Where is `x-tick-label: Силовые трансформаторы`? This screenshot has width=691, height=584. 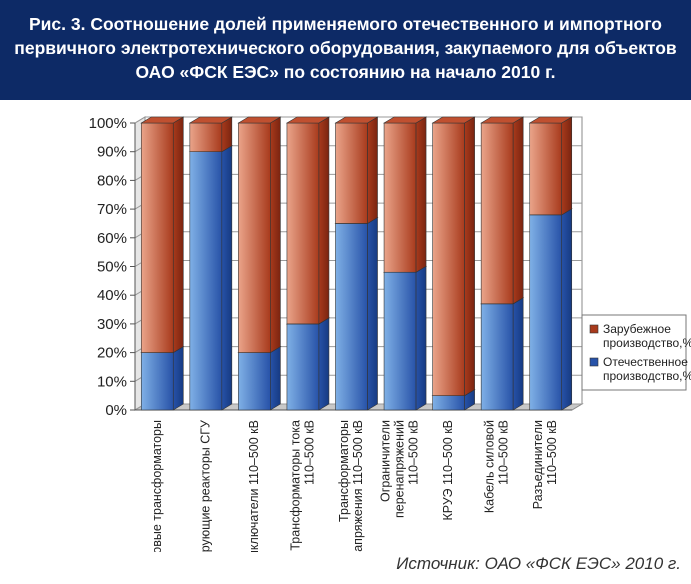 x-tick-label: Силовые трансформаторы is located at coordinates (157, 486).